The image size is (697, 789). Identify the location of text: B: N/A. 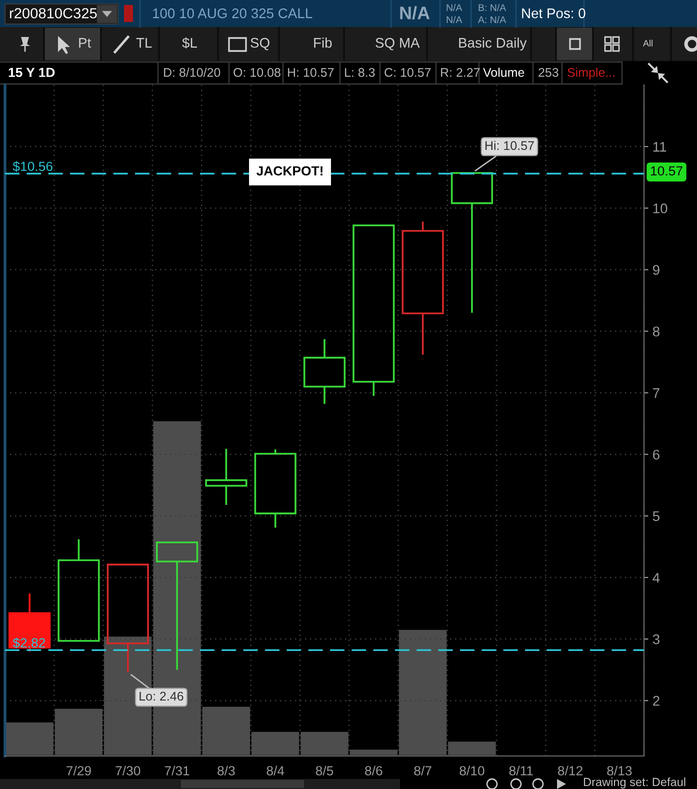
(492, 8).